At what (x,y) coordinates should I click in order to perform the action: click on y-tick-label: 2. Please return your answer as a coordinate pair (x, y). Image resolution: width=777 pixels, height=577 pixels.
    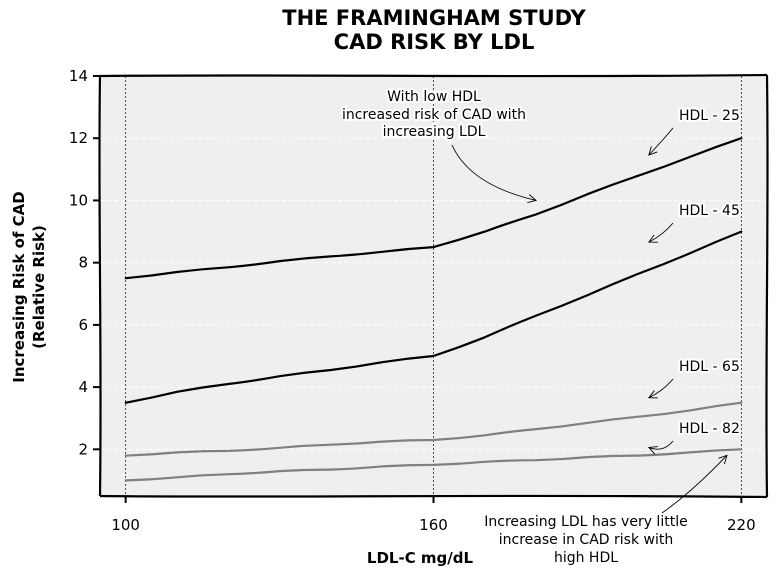
    Looking at the image, I should click on (83, 449).